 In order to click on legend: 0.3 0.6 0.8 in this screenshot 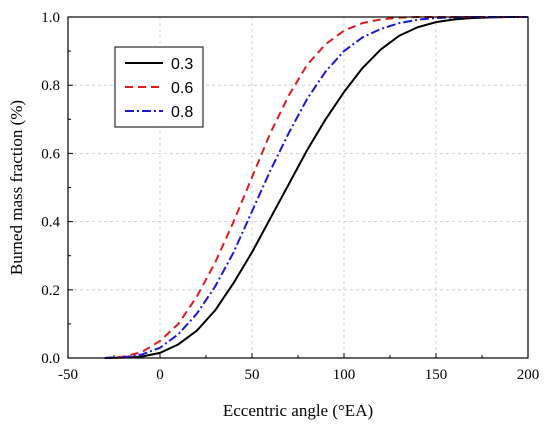, I will do `click(159, 87)`.